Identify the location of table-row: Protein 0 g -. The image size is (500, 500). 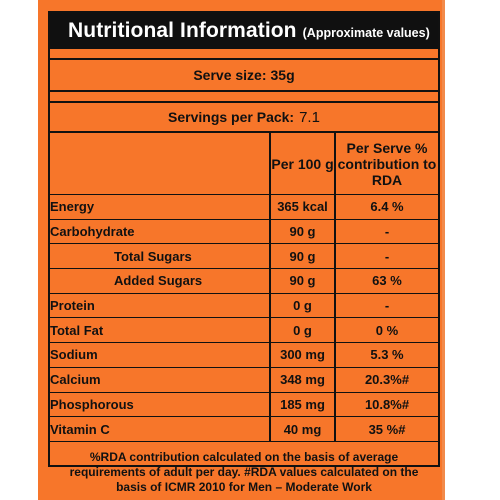
(244, 306).